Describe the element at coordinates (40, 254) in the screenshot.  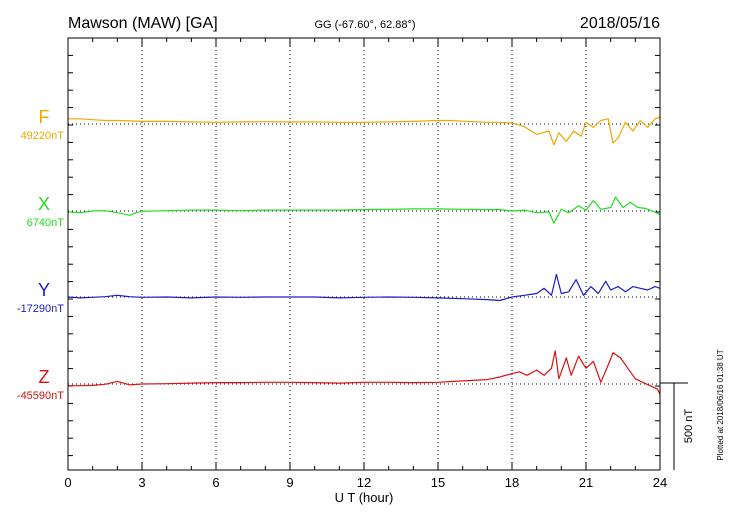
I see `series-labels: F 49220nT X 6740nT Y -17290nT Z -45590nT` at that location.